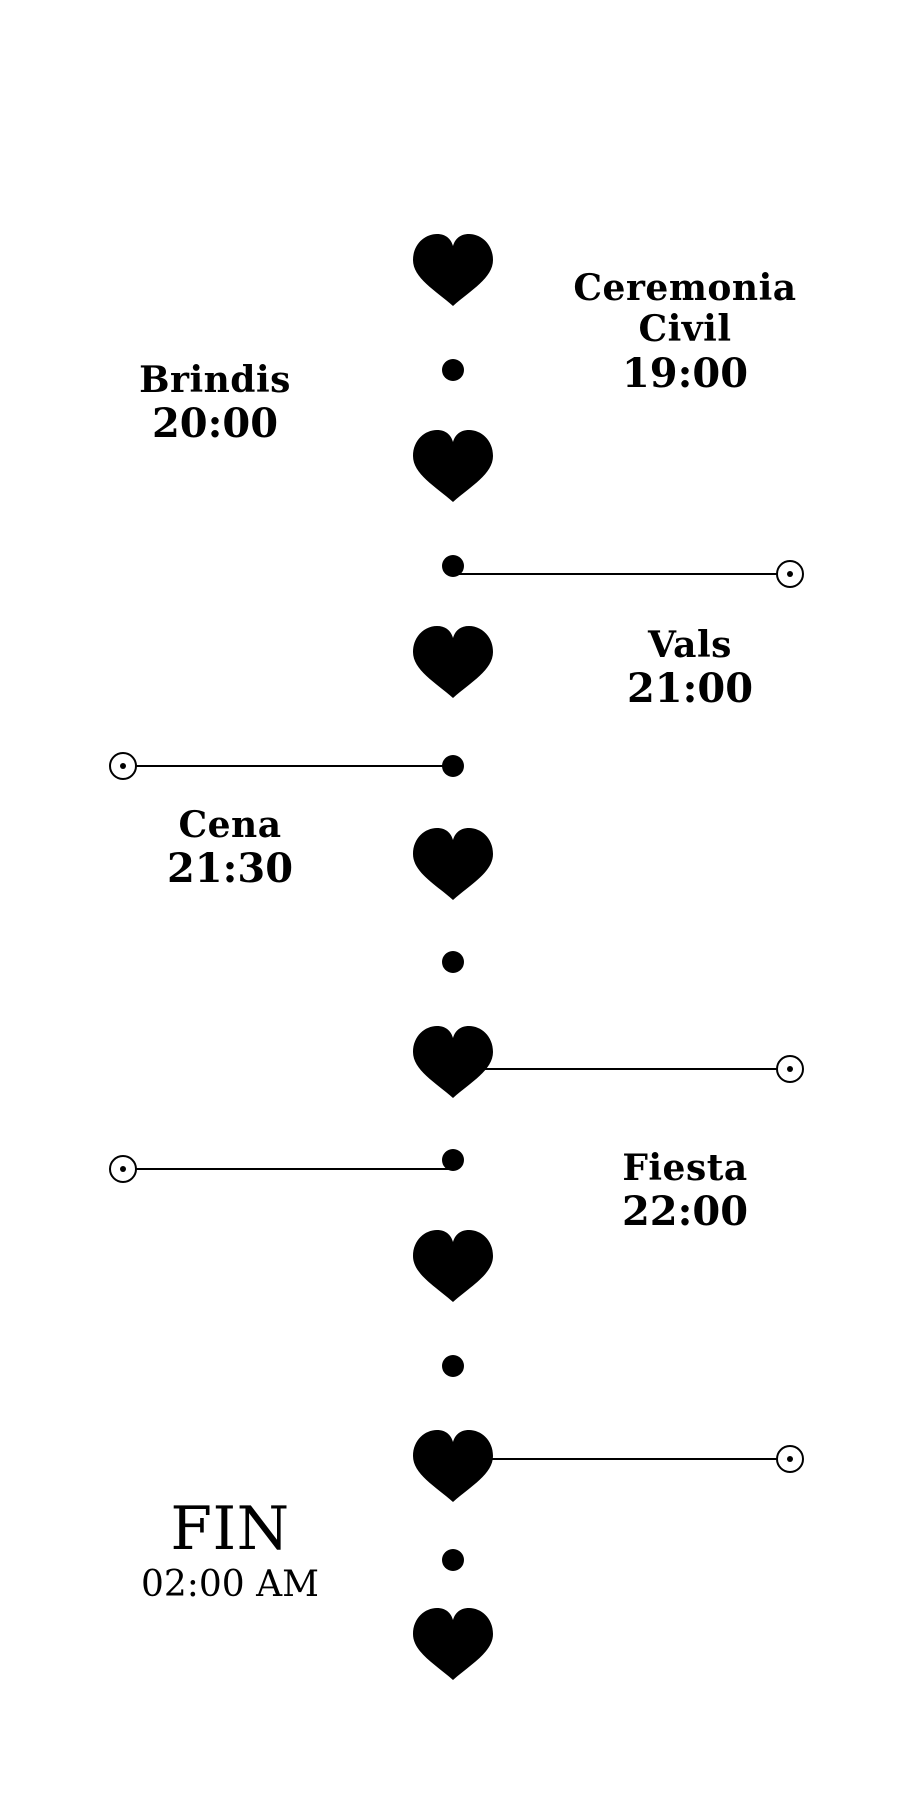  I want to click on event-time: 02:00 AM, so click(230, 1584).